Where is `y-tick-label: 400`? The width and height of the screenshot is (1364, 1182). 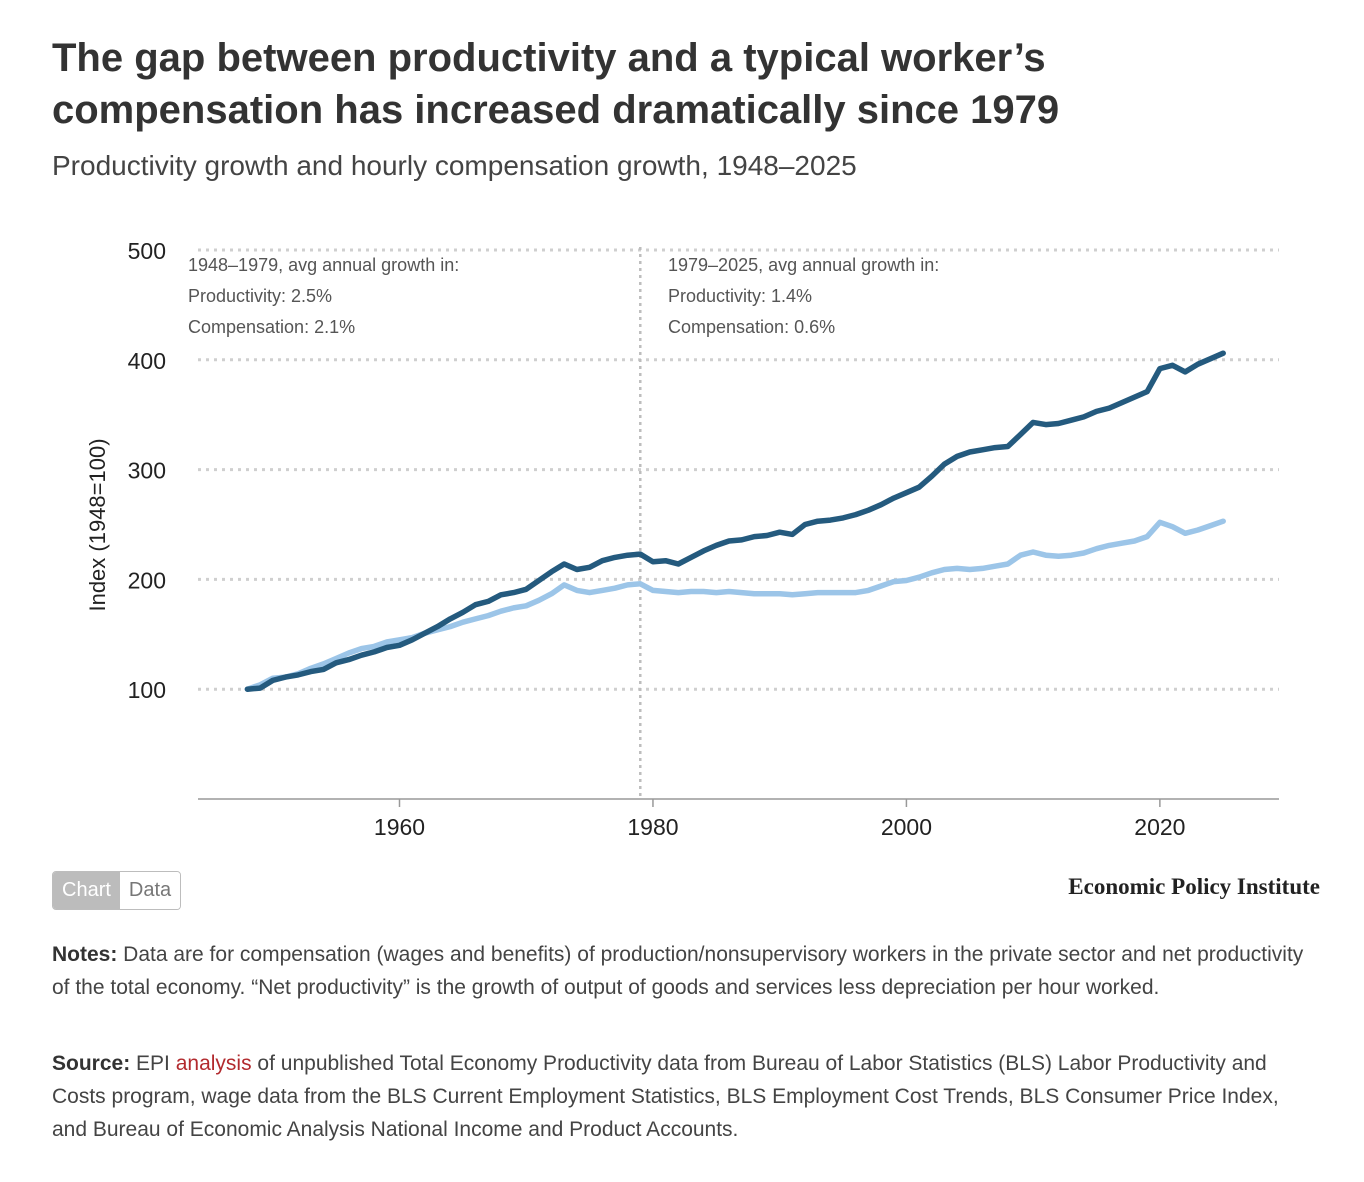
y-tick-label: 400 is located at coordinates (147, 361).